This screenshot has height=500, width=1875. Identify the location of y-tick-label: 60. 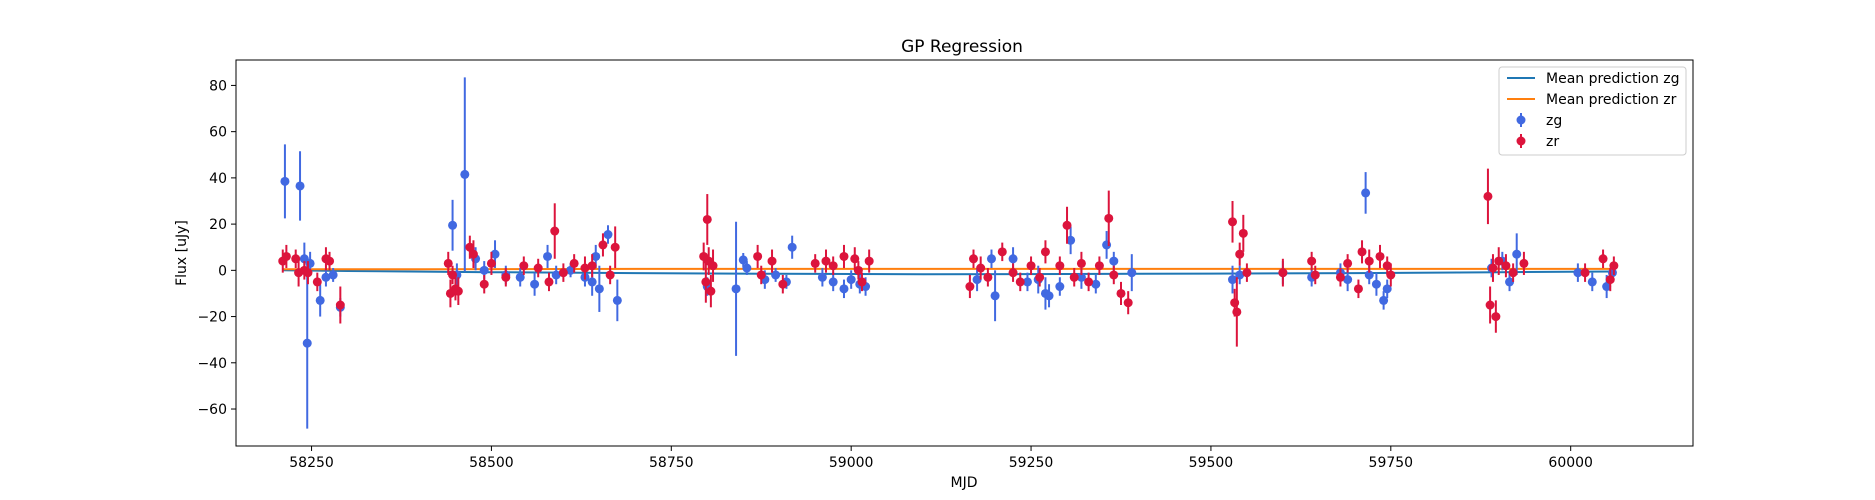
(218, 133).